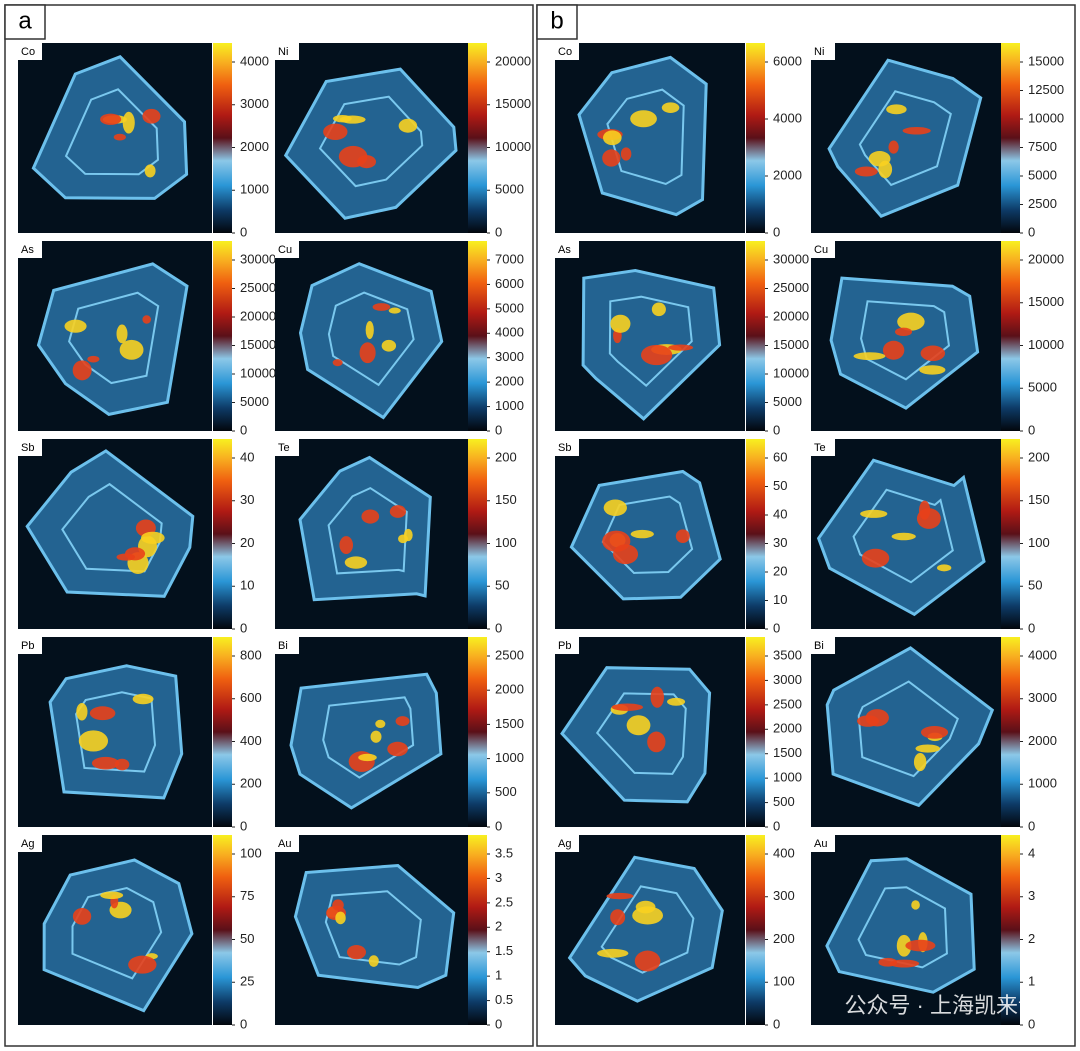 Image resolution: width=1080 pixels, height=1051 pixels. Describe the element at coordinates (787, 679) in the screenshot. I see `colorbar-tick-label: 3000` at that location.